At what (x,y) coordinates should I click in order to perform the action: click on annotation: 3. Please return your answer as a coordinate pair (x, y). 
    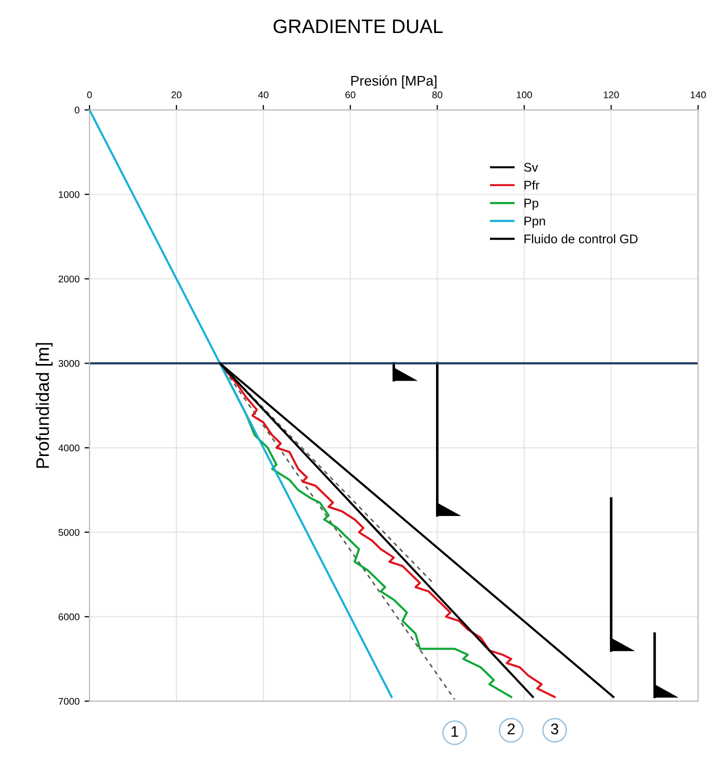
    Looking at the image, I should click on (554, 729).